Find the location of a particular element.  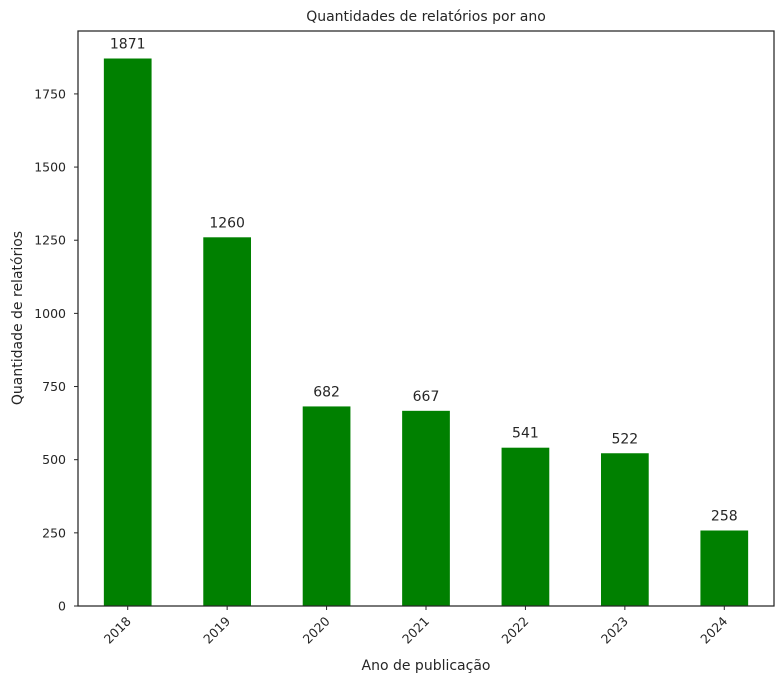

data-label-2019: 1260 is located at coordinates (227, 223).